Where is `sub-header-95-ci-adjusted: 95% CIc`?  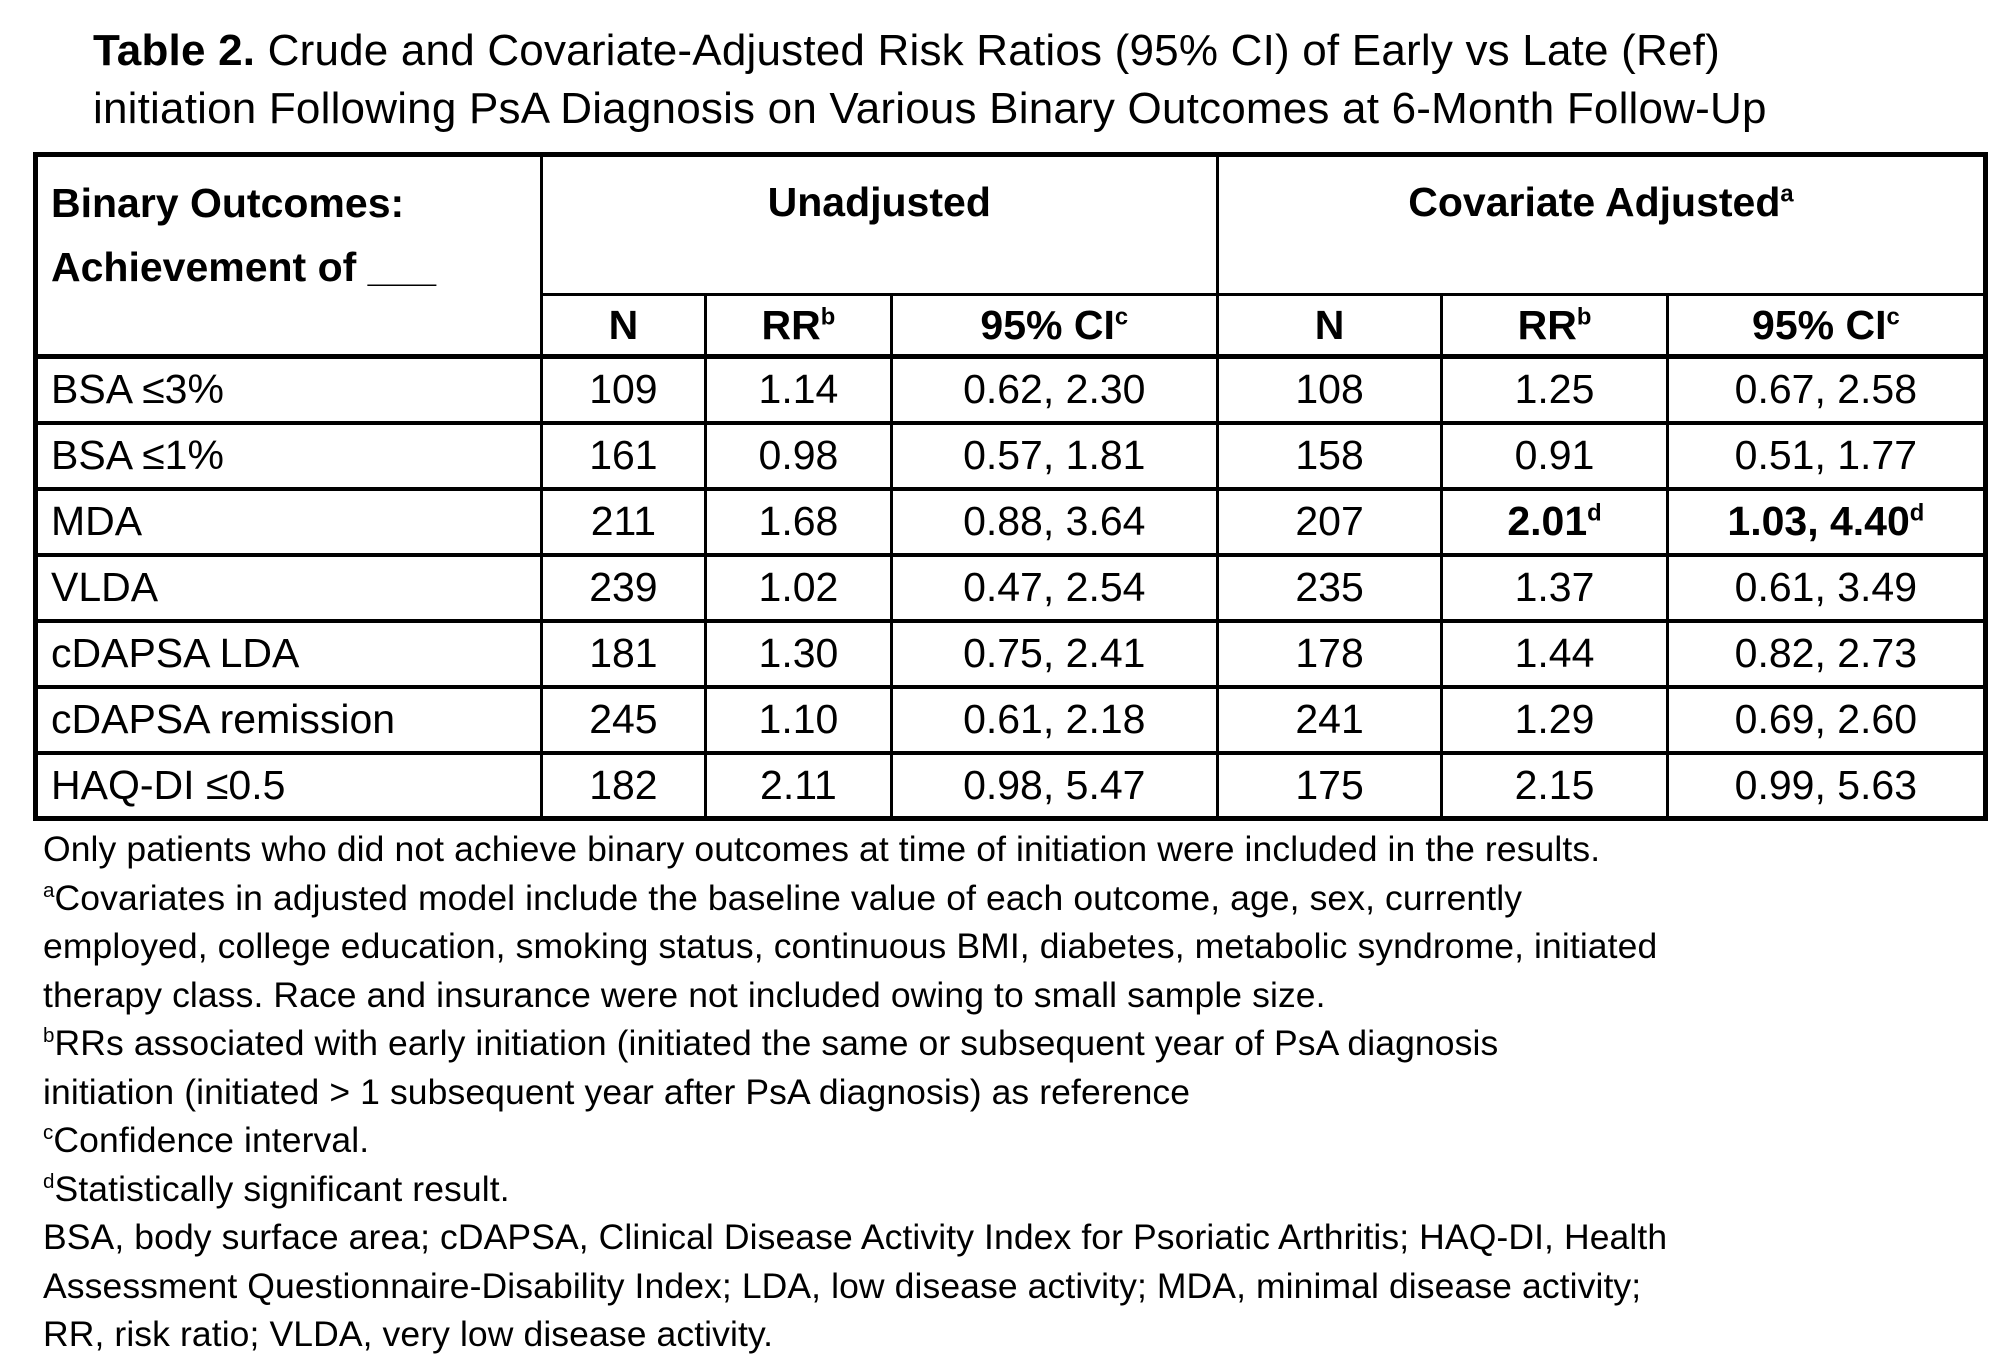
sub-header-95-ci-adjusted: 95% CIc is located at coordinates (1826, 326).